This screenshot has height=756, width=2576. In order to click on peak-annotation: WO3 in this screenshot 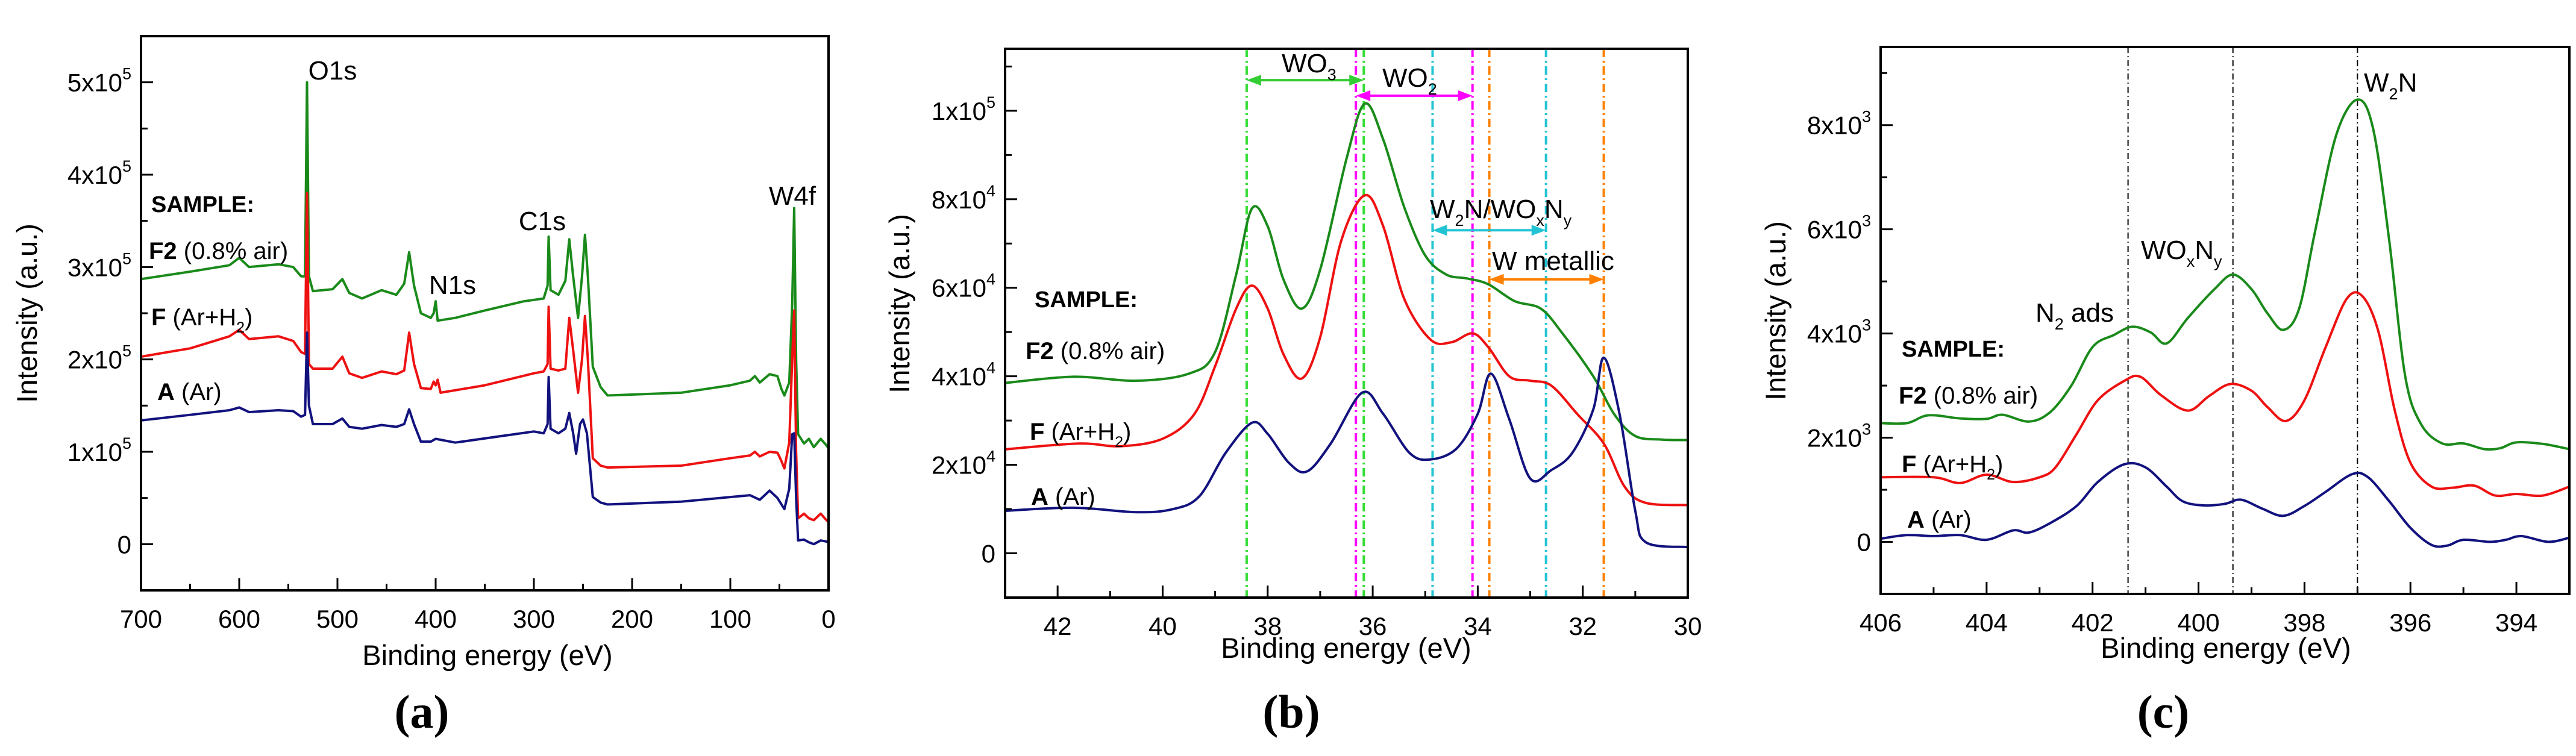, I will do `click(1309, 66)`.